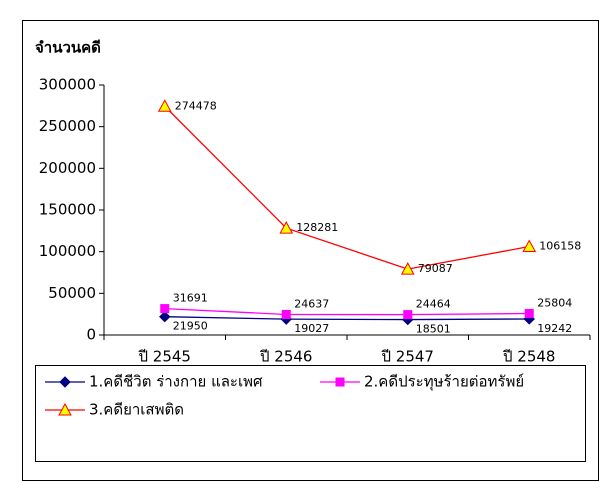 This screenshot has width=615, height=482. Describe the element at coordinates (554, 302) in the screenshot. I see `data-label: 25804` at that location.